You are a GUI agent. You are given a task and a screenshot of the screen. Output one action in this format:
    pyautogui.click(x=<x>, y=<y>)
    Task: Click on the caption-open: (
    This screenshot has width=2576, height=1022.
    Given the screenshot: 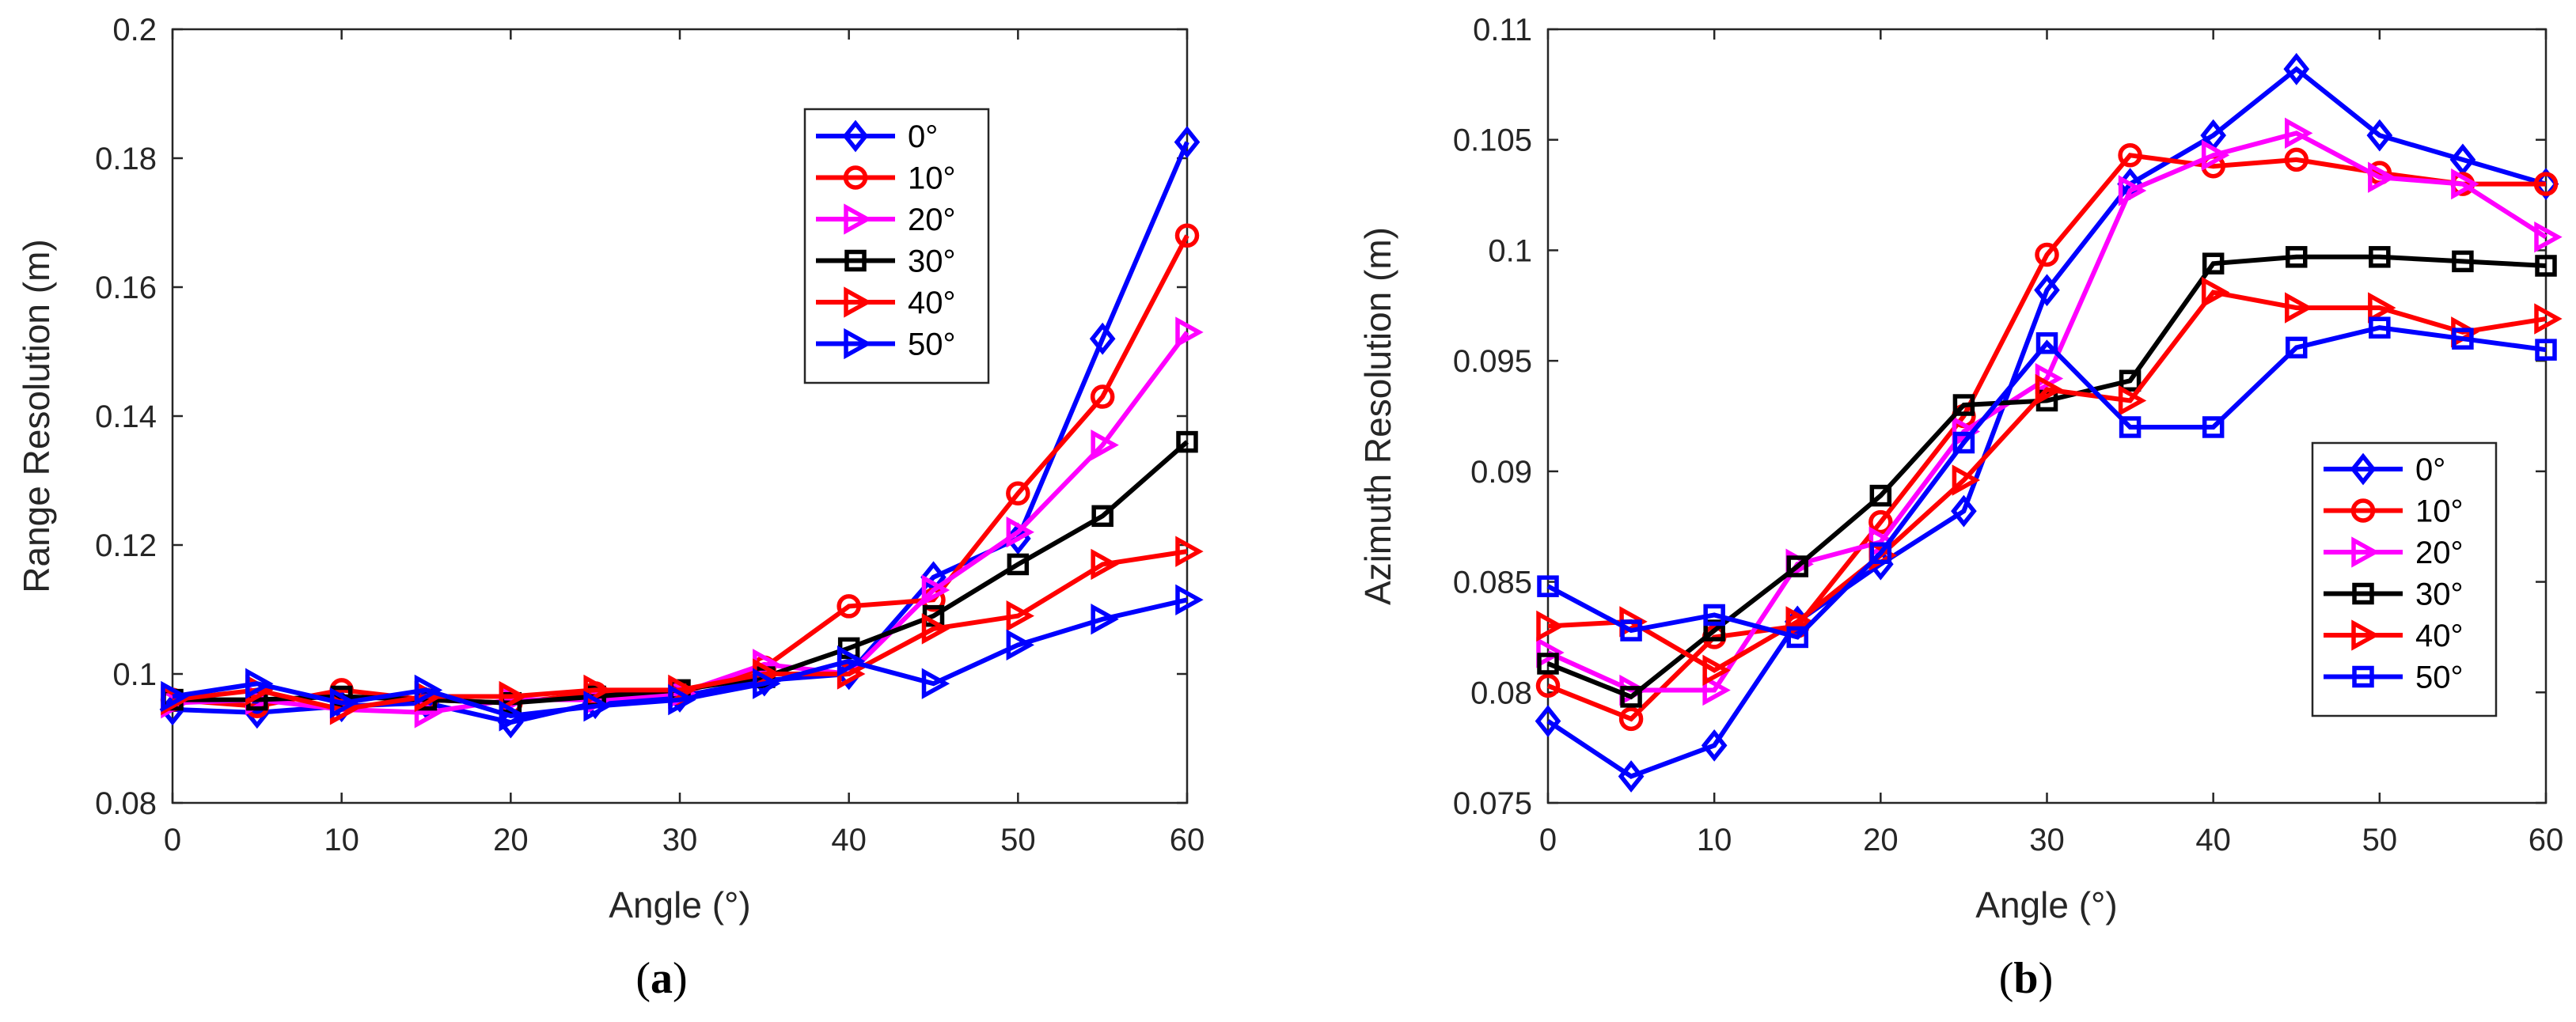 What is the action you would take?
    pyautogui.click(x=643, y=979)
    